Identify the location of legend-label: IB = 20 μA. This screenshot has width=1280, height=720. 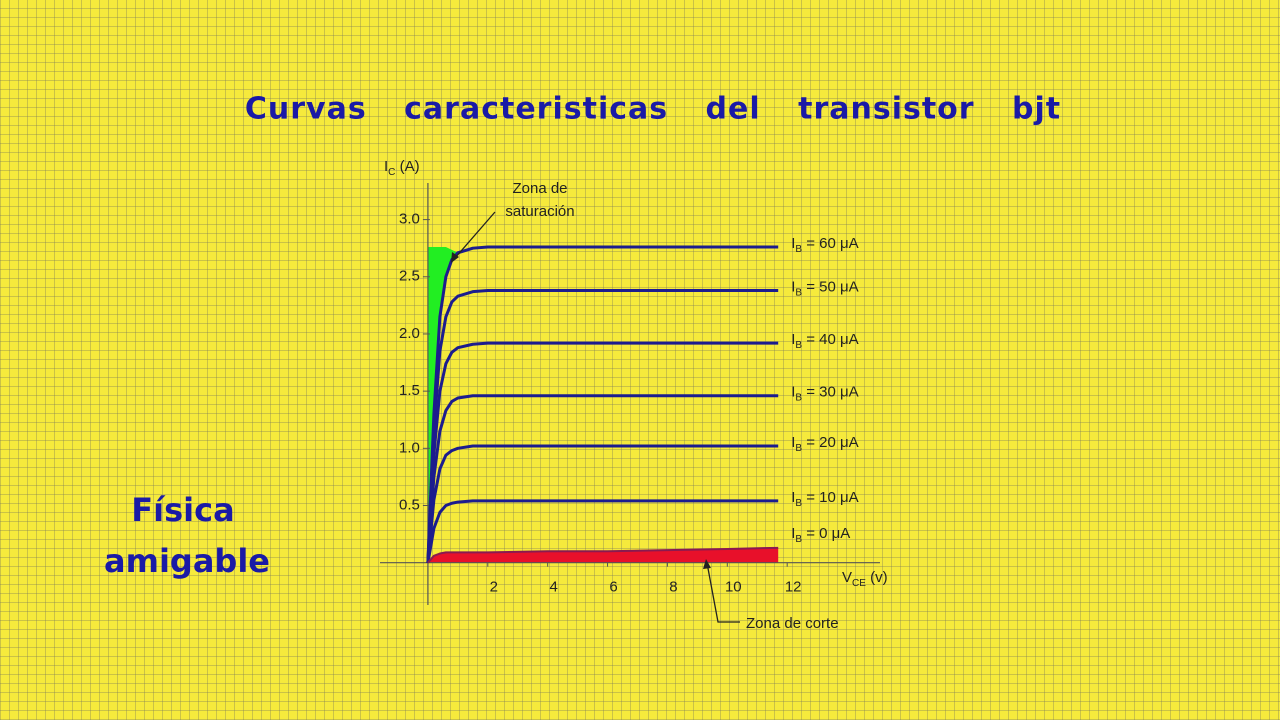
(824, 444).